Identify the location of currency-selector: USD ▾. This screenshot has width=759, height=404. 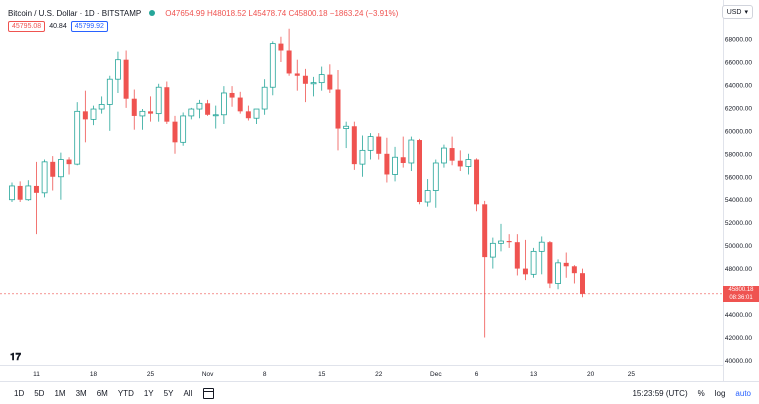
(737, 12).